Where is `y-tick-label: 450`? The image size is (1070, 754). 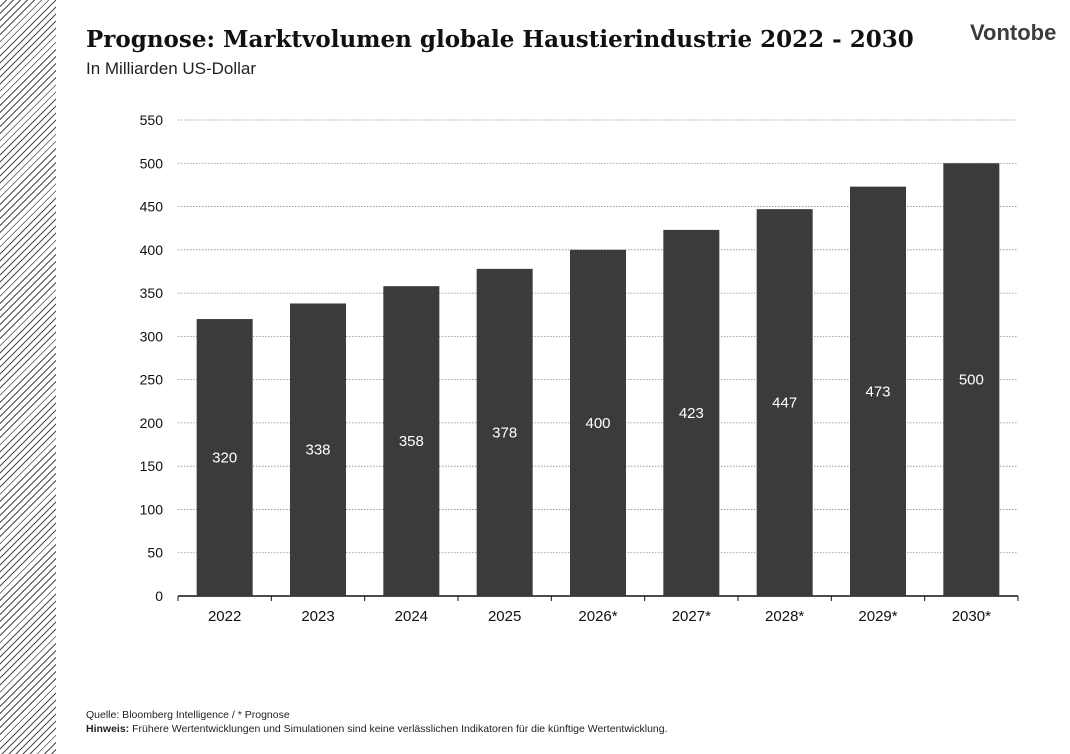
y-tick-label: 450 is located at coordinates (152, 207).